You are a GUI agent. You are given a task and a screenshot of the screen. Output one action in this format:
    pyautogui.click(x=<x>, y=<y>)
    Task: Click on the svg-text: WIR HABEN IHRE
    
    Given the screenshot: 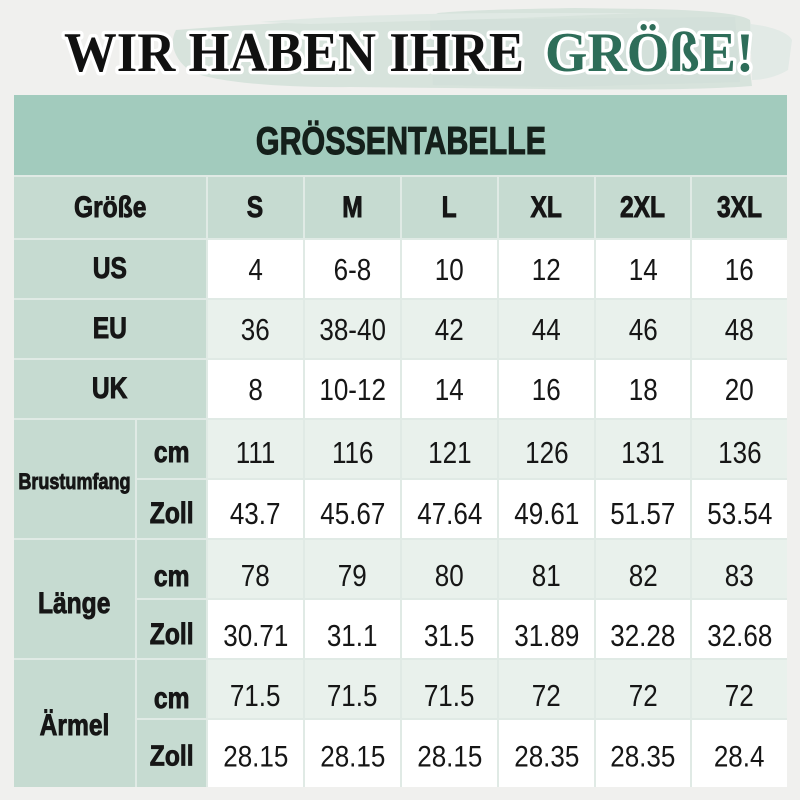 What is the action you would take?
    pyautogui.click(x=294, y=53)
    